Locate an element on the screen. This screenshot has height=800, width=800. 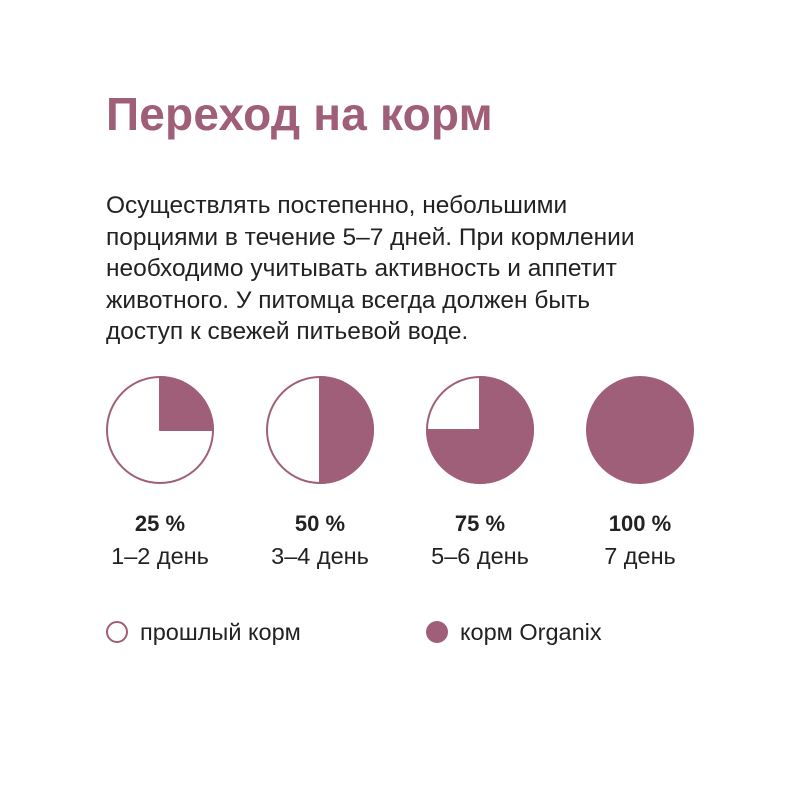
instruction-line: Осуществлять постепенно, небольшими is located at coordinates (337, 205).